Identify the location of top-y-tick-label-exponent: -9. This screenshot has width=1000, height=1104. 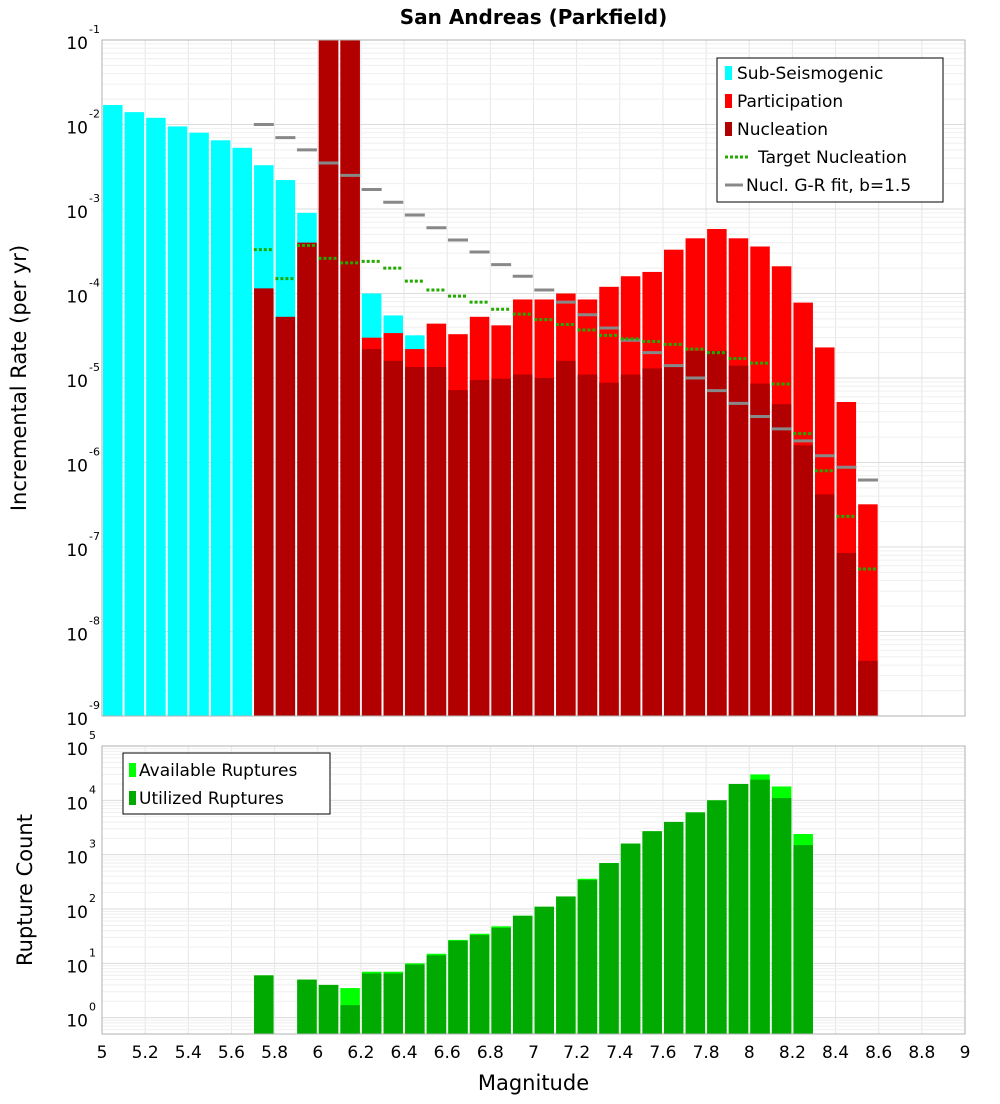
(94, 705).